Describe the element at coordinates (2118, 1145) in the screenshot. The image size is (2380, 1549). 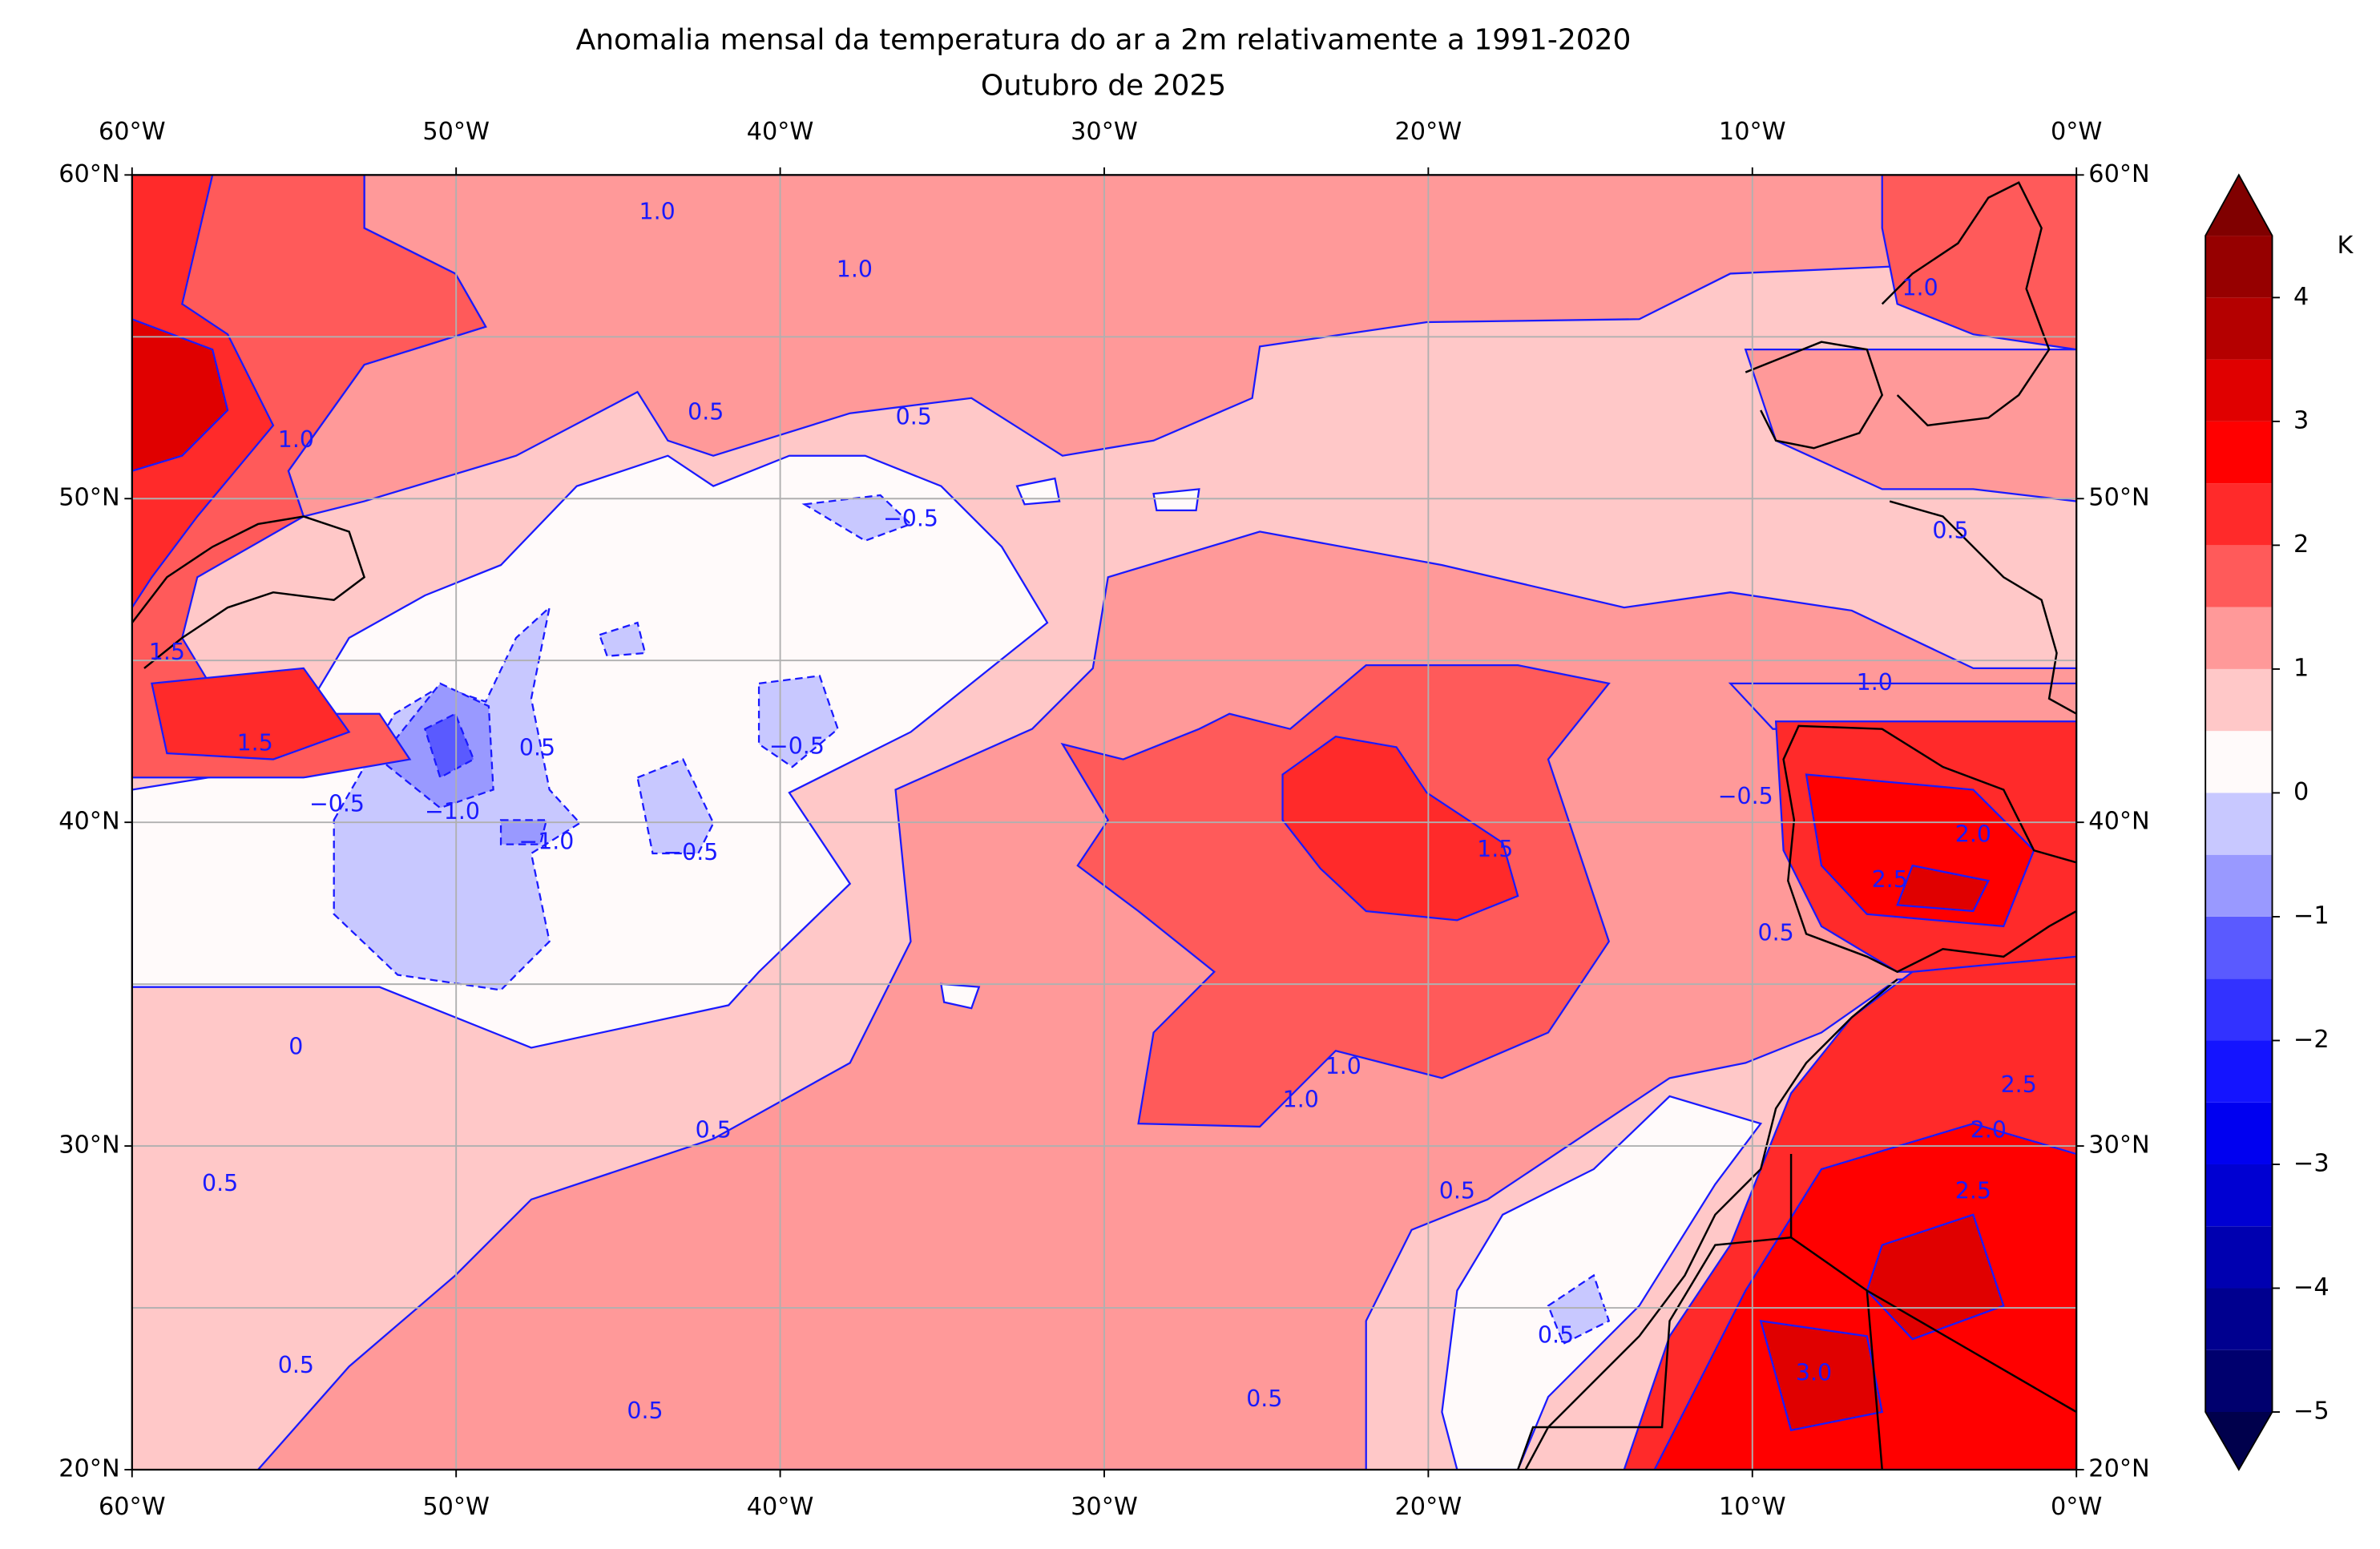
I see `lat-tick-label: 30°N` at that location.